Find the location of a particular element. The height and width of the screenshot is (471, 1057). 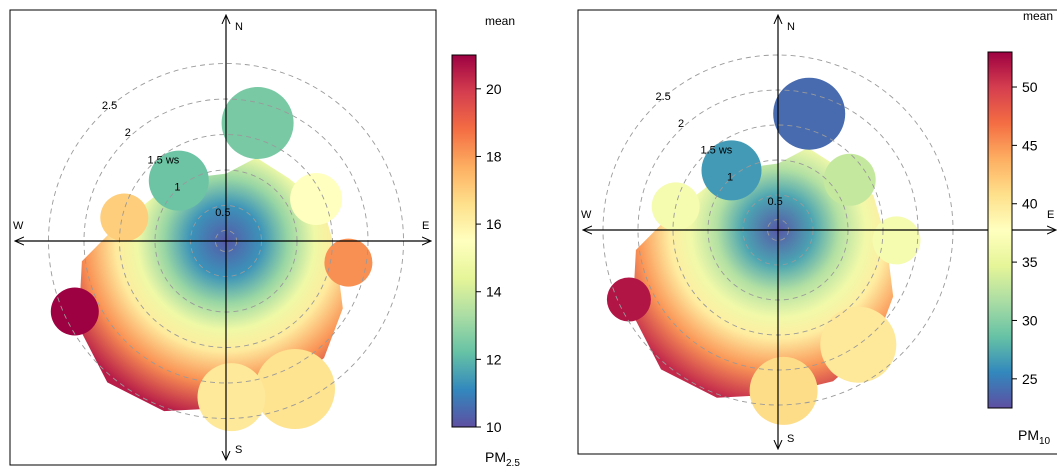

colorbar-tick-label: 35 is located at coordinates (1030, 262).